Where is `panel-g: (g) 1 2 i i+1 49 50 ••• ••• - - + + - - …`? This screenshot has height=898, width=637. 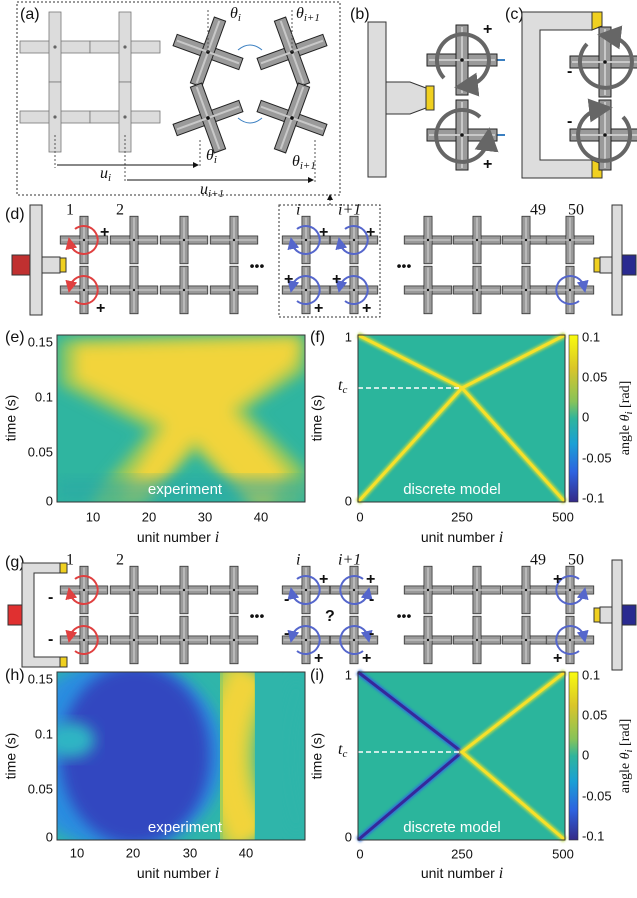 panel-g: (g) 1 2 i i+1 49 50 ••• ••• - - + + - - … is located at coordinates (321, 611).